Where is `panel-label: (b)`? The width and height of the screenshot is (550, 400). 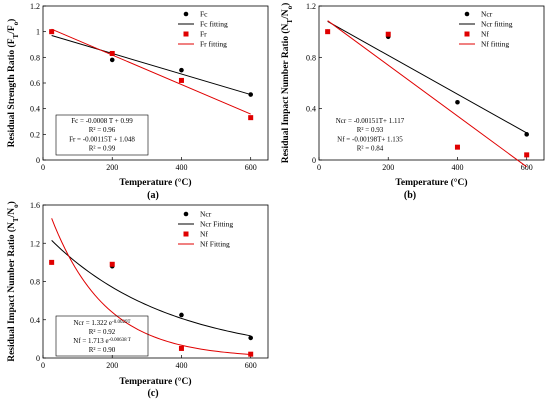
panel-label: (b) is located at coordinates (410, 195).